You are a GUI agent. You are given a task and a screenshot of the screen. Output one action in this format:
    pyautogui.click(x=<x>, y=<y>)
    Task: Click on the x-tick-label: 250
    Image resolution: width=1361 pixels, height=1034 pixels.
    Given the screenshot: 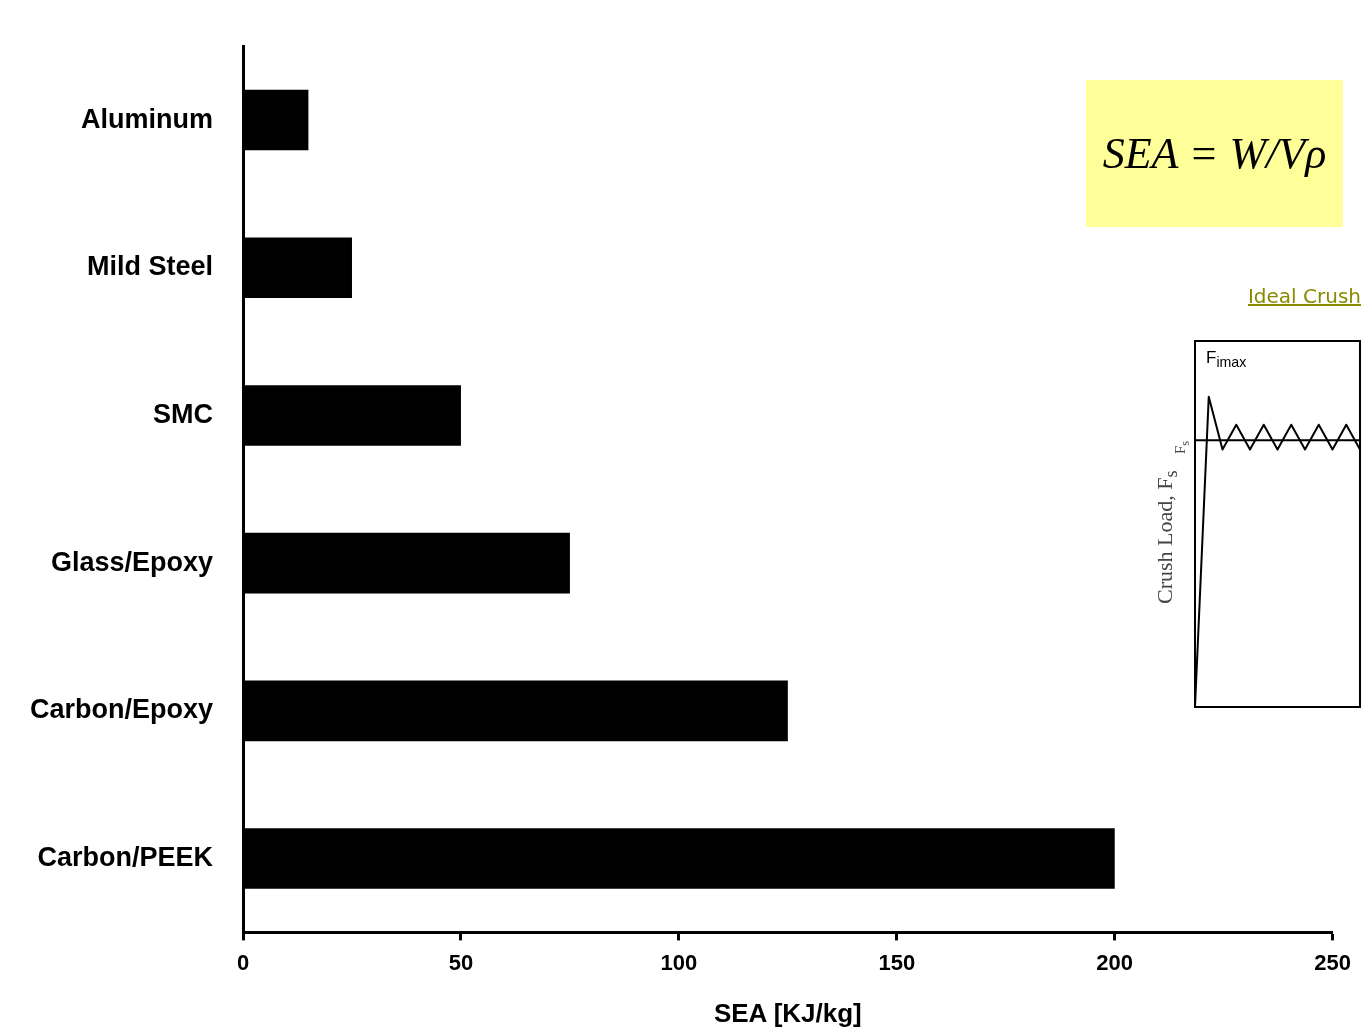 What is the action you would take?
    pyautogui.click(x=1333, y=962)
    